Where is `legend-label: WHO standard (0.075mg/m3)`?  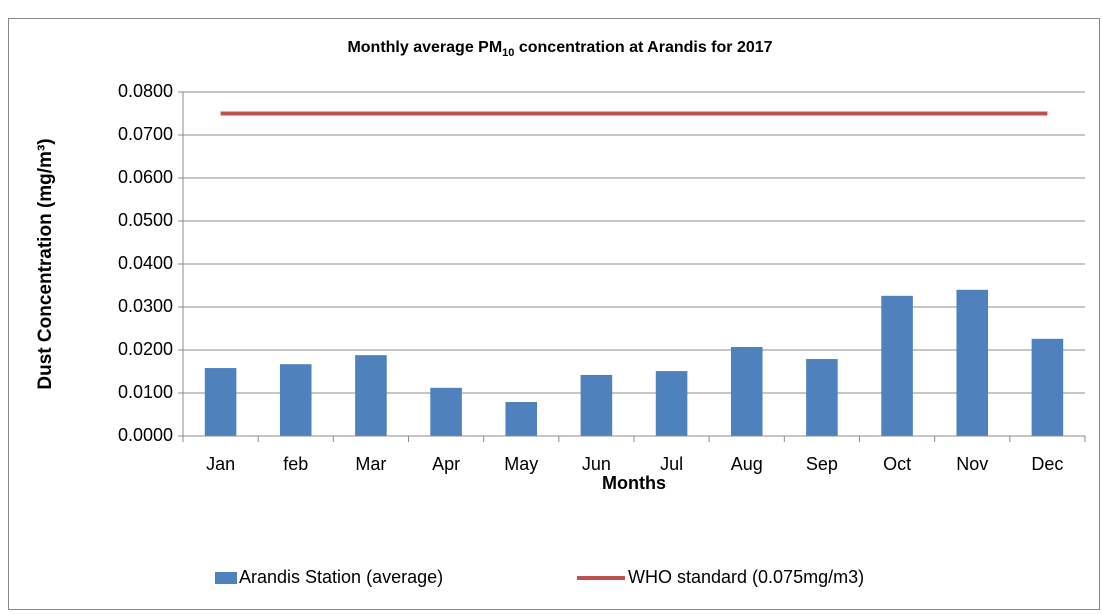 legend-label: WHO standard (0.075mg/m3) is located at coordinates (746, 577).